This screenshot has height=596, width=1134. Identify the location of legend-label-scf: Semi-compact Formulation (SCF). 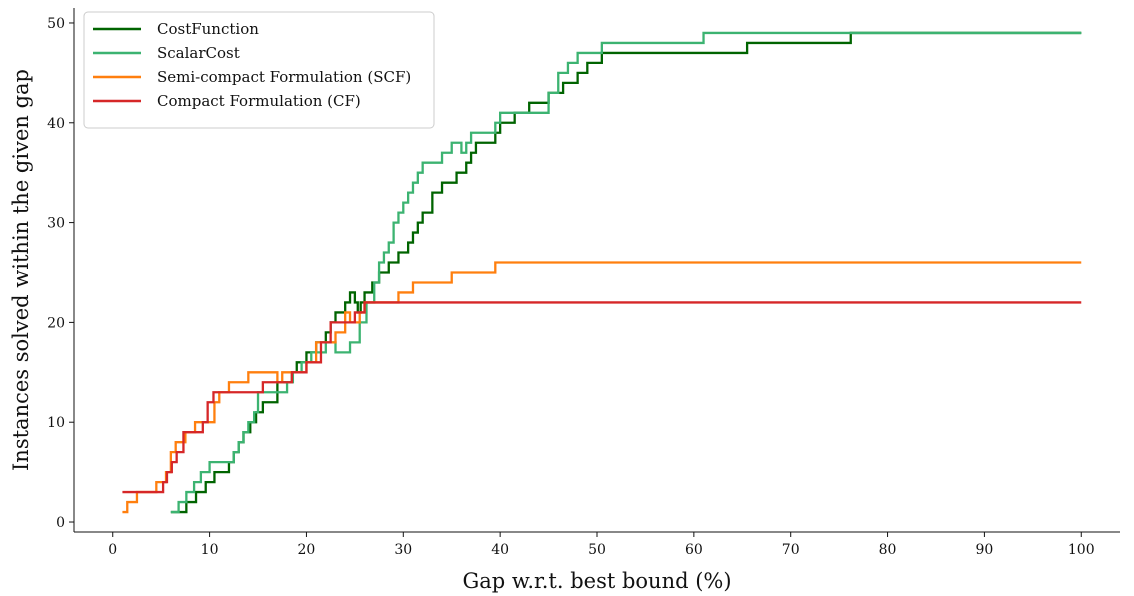
(284, 77).